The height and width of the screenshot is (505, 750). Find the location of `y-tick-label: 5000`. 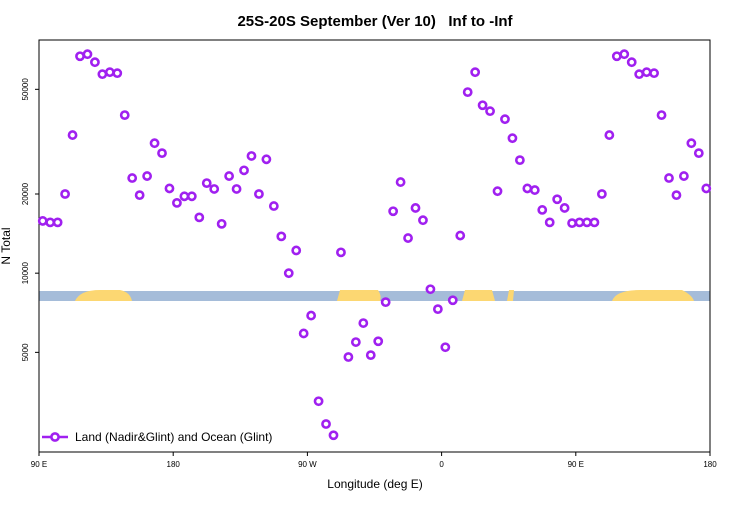

y-tick-label: 5000 is located at coordinates (25, 352).